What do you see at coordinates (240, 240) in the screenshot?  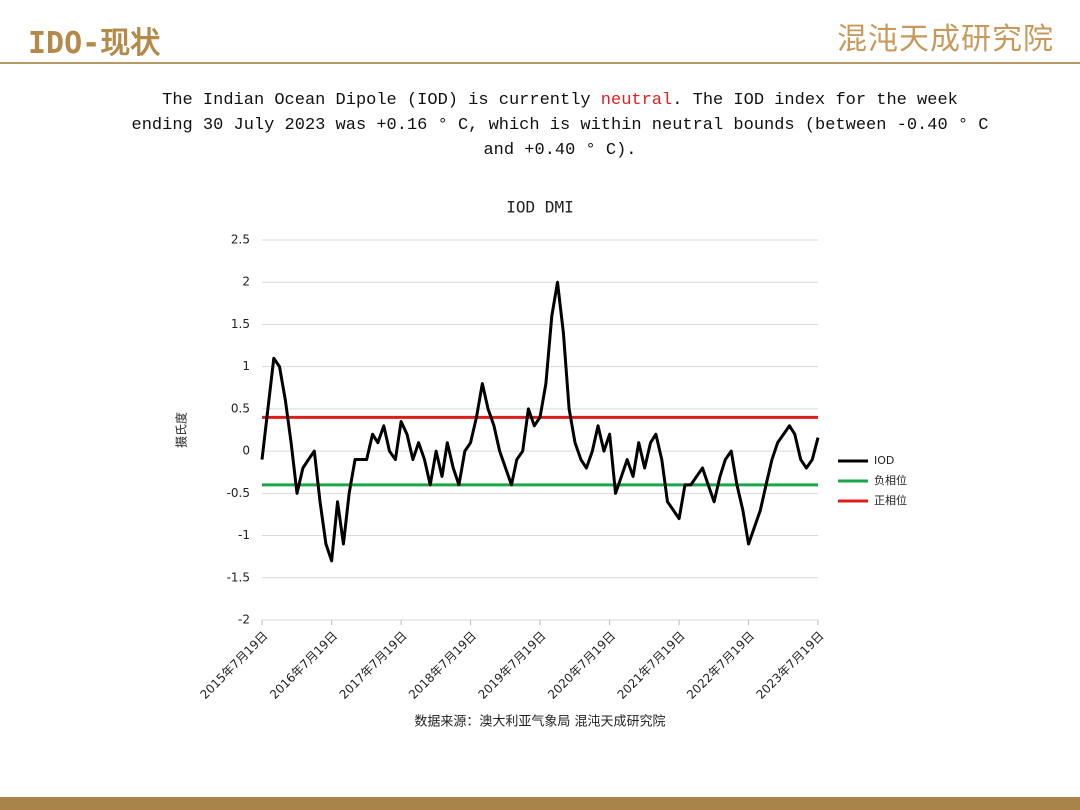 I see `y-tick-label: 2.5` at bounding box center [240, 240].